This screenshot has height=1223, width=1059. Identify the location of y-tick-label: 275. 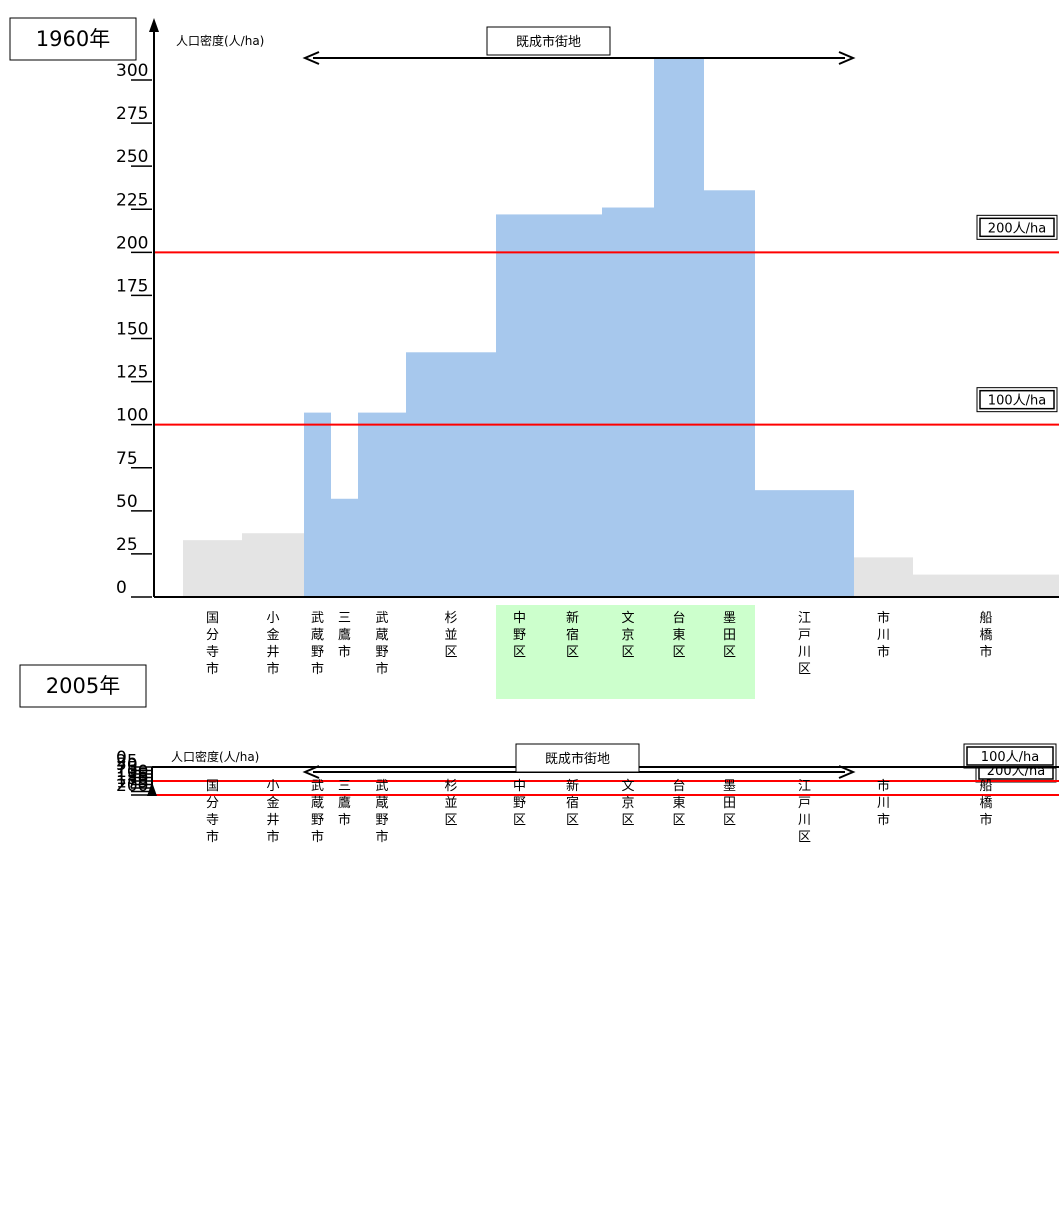
(132, 114).